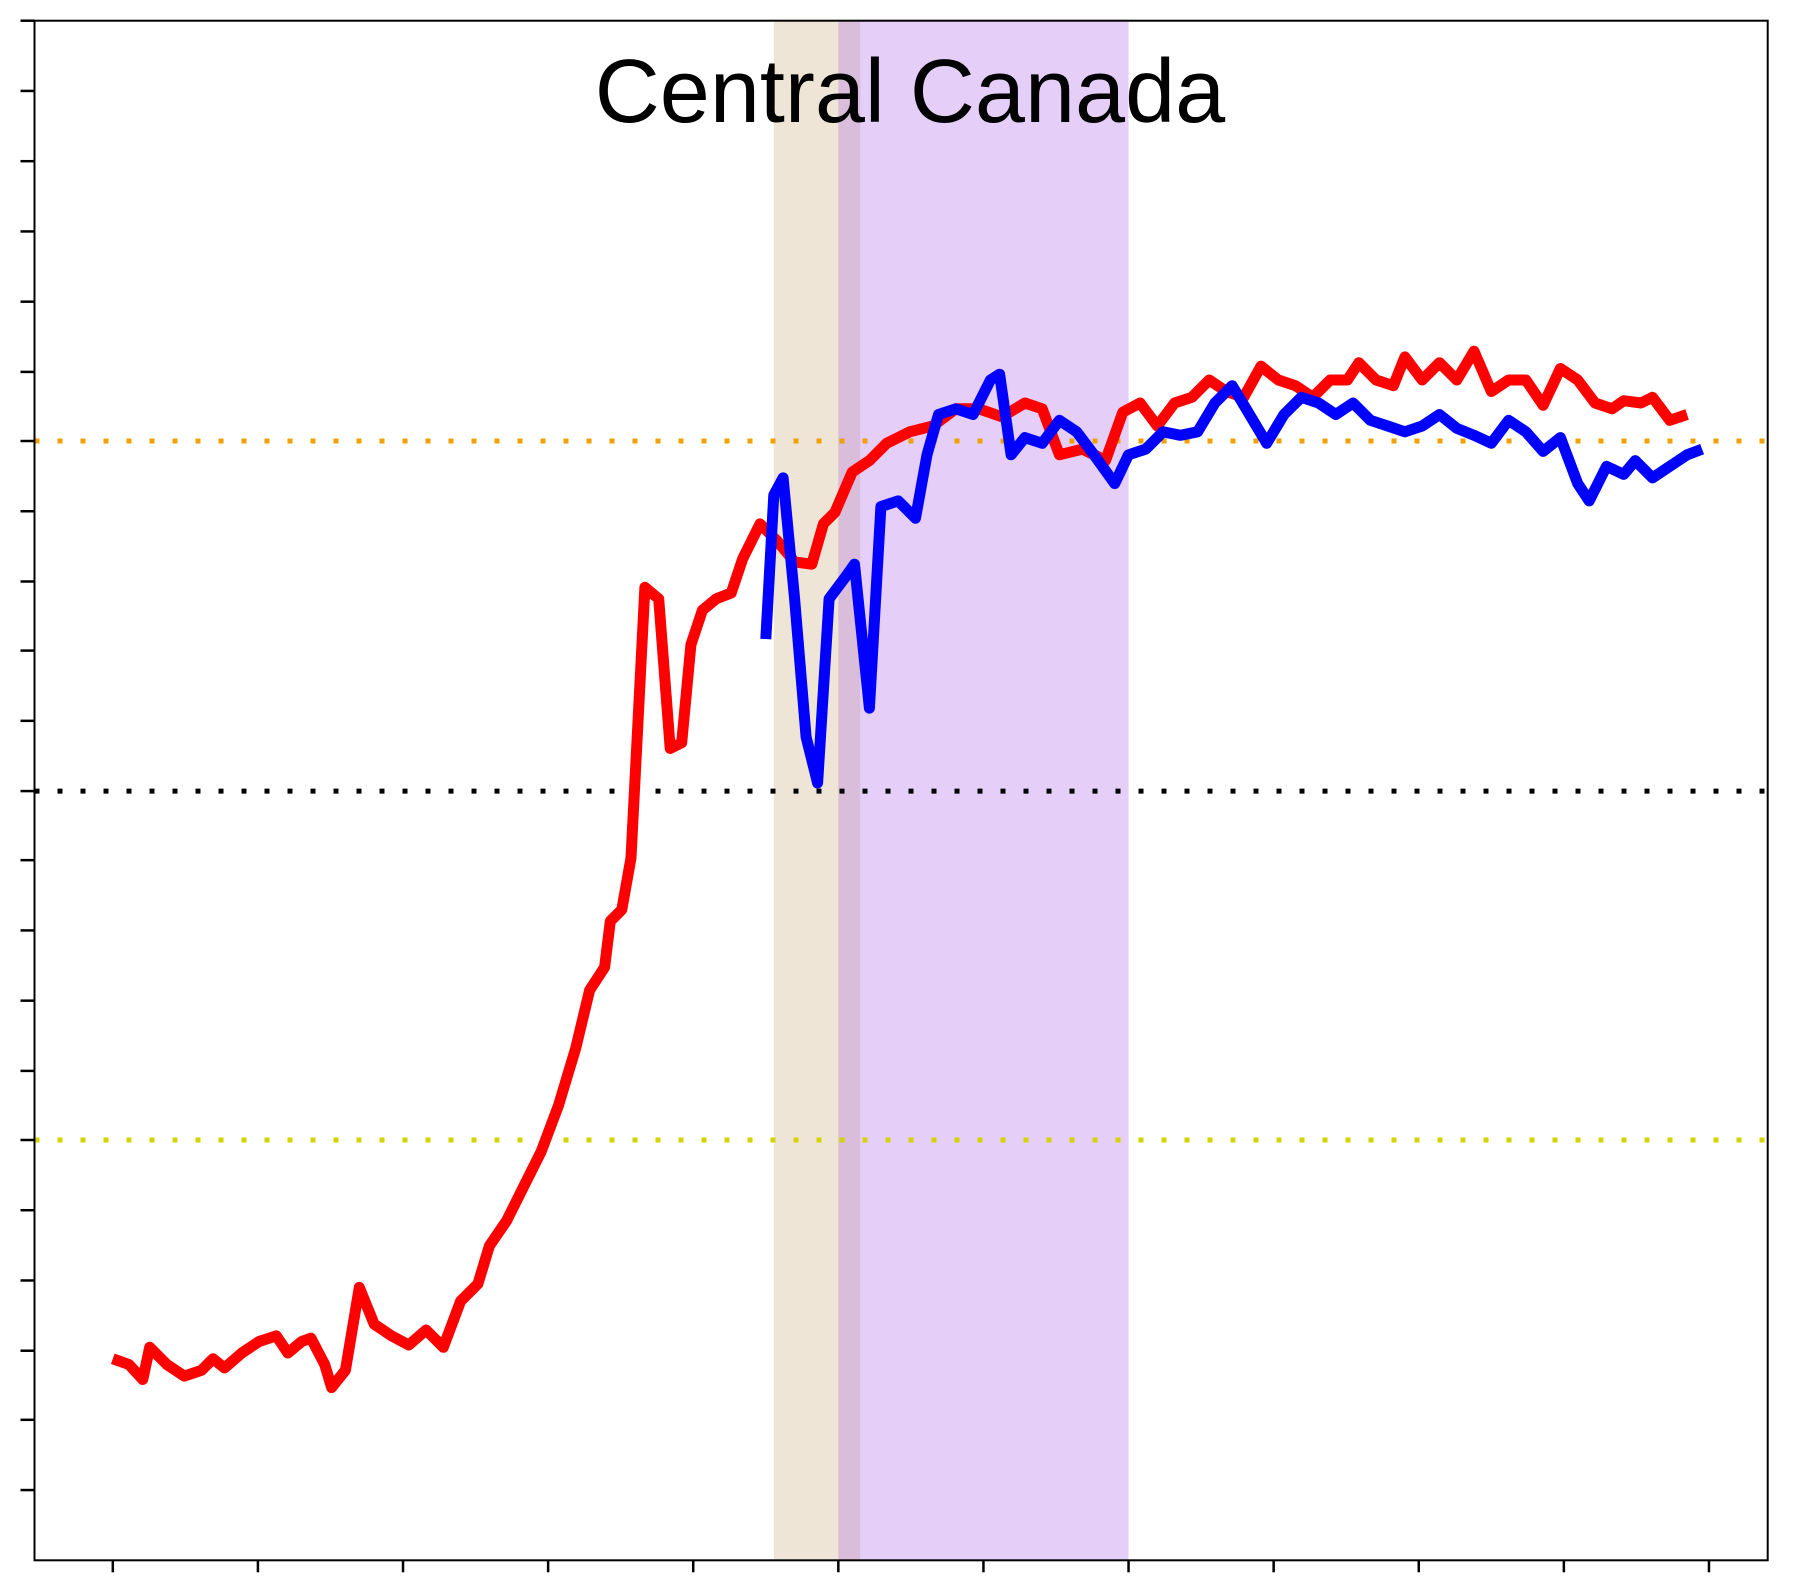  What do you see at coordinates (910, 92) in the screenshot?
I see `chart-title: Central Canada` at bounding box center [910, 92].